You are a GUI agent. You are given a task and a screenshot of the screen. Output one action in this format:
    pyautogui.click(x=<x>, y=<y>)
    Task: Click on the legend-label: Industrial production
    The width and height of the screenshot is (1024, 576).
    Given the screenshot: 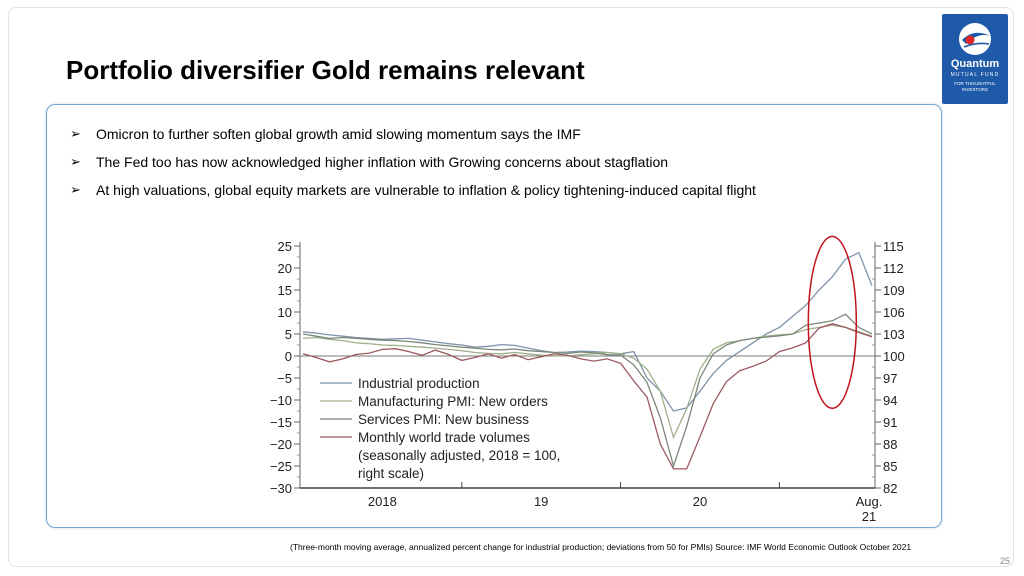 What is the action you would take?
    pyautogui.click(x=419, y=383)
    